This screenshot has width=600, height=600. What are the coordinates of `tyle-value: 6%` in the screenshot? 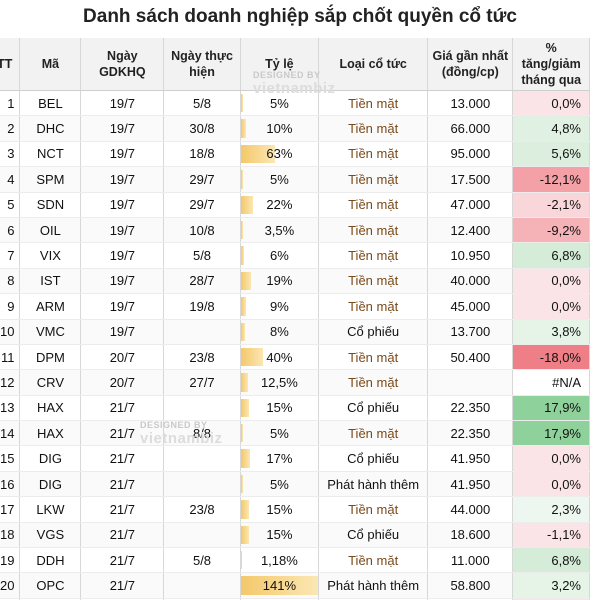 It's located at (279, 256).